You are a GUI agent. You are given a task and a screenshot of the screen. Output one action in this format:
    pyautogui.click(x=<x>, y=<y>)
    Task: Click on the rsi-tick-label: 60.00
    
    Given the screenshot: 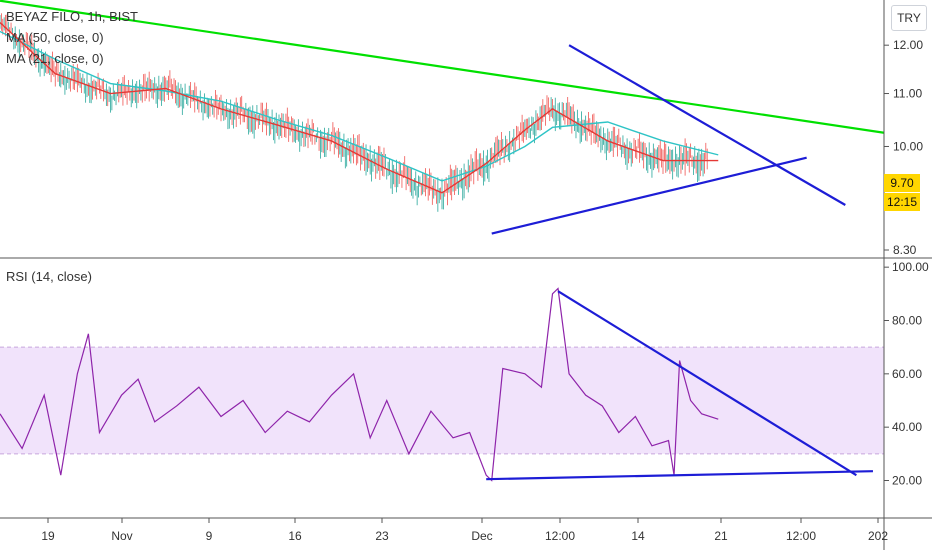 What is the action you would take?
    pyautogui.click(x=907, y=374)
    